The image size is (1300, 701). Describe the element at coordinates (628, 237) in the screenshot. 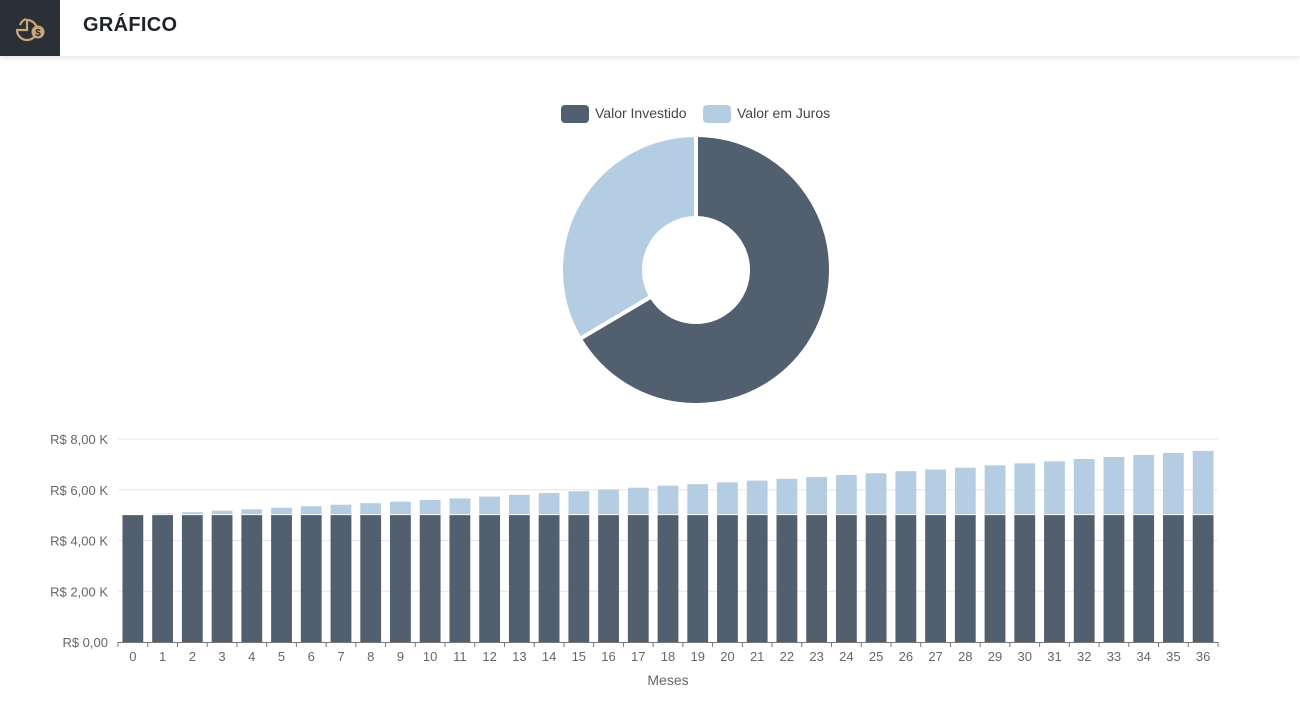

I see `donut-slice-interest` at that location.